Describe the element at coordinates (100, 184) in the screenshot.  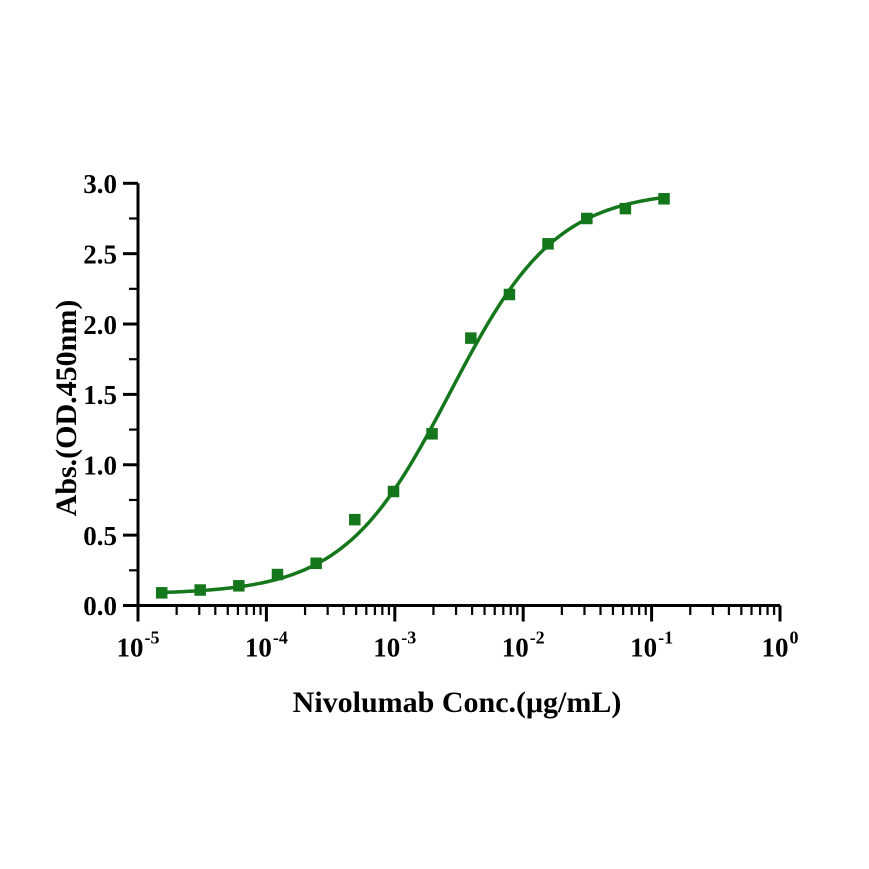
I see `y-tick-label: 3.0` at that location.